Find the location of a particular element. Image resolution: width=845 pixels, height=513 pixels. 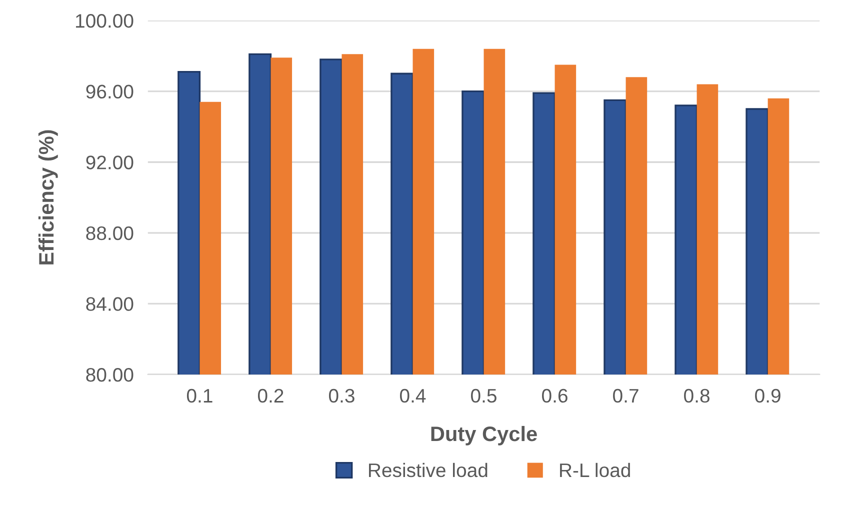

x-tick-label: 0.2 is located at coordinates (271, 395).